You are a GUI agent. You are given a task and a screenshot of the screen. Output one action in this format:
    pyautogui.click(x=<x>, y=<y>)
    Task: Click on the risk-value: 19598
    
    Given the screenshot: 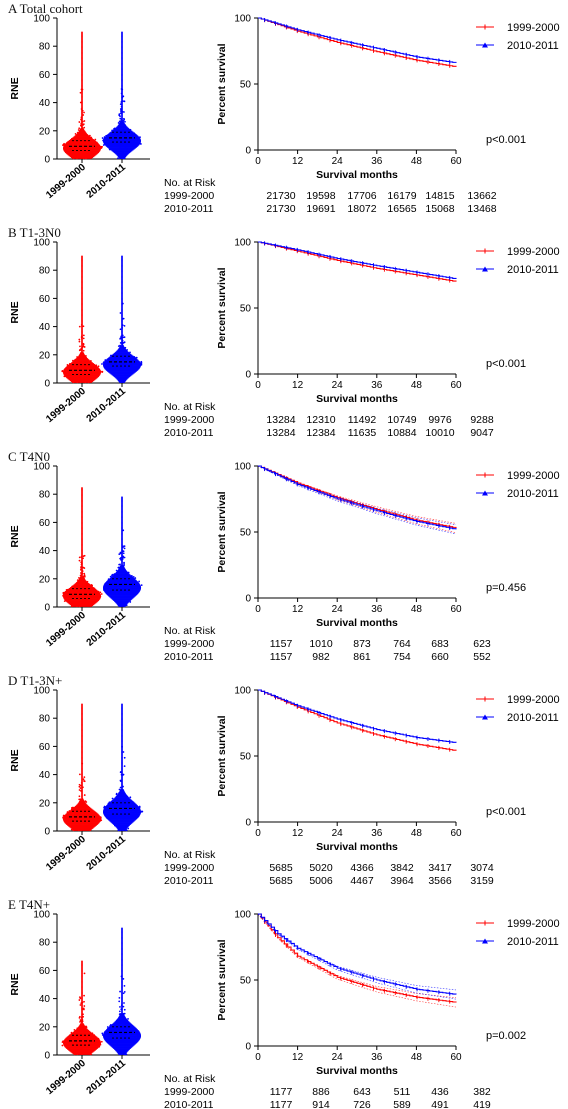 What is the action you would take?
    pyautogui.click(x=320, y=196)
    